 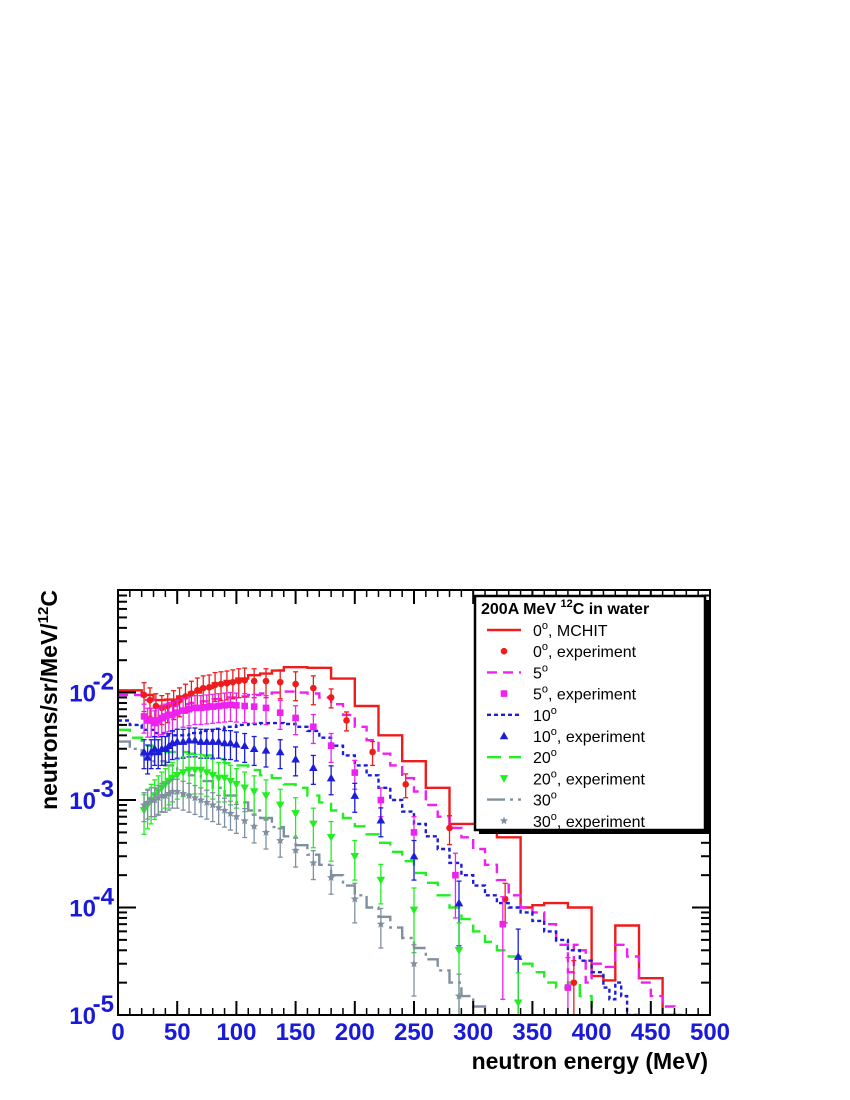 What do you see at coordinates (545, 800) in the screenshot?
I see `legend-entry-label: 30o` at bounding box center [545, 800].